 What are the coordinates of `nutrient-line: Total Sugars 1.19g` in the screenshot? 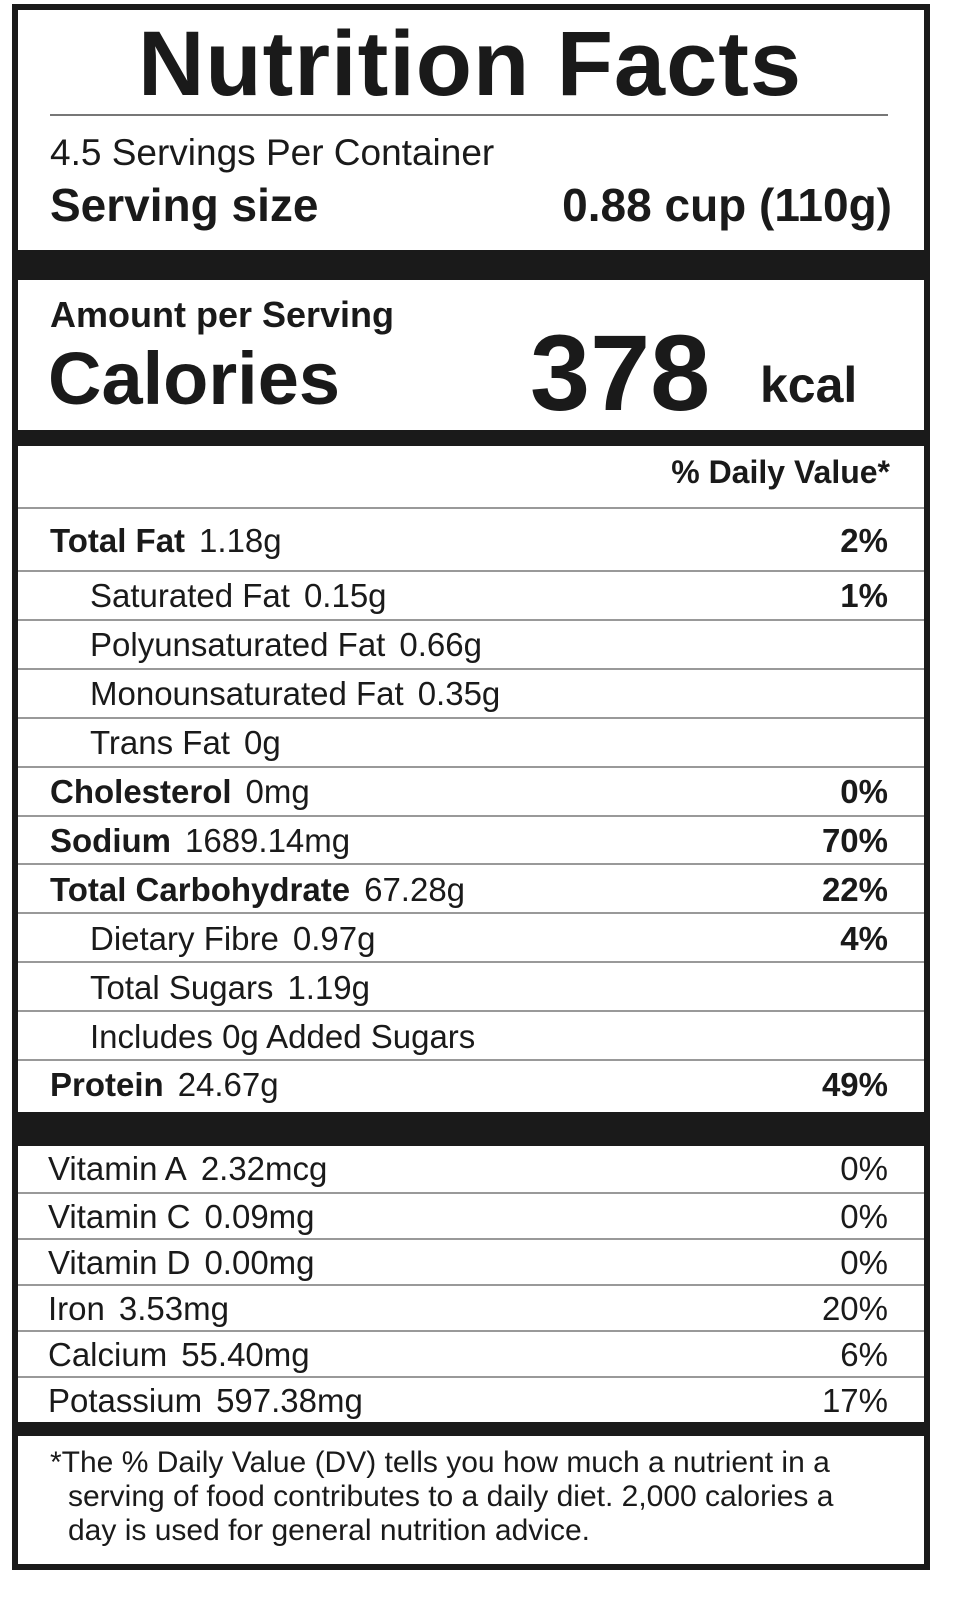 It's located at (230, 988).